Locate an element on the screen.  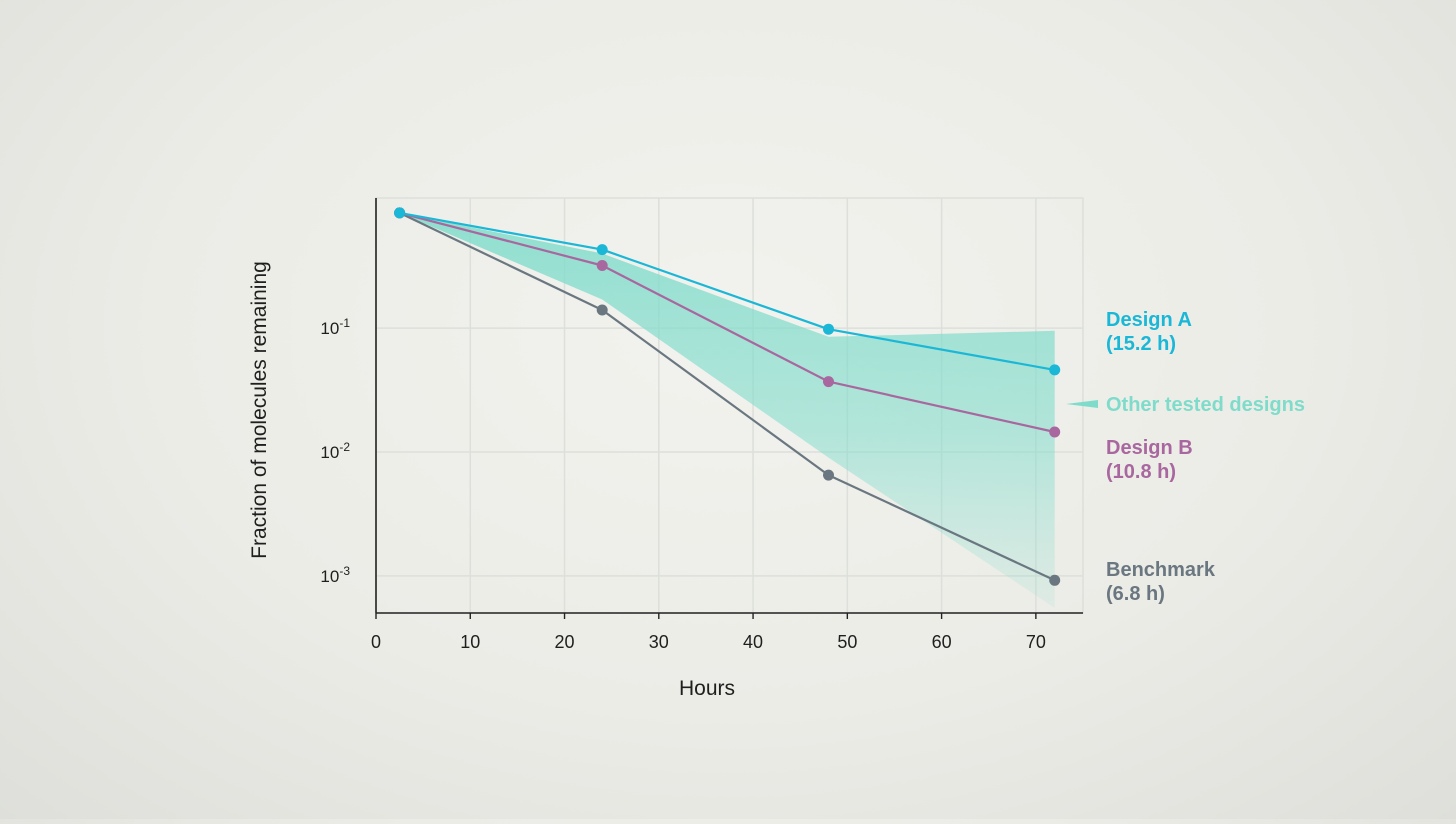
y-tick-label: 10⁻³ is located at coordinates (335, 575).